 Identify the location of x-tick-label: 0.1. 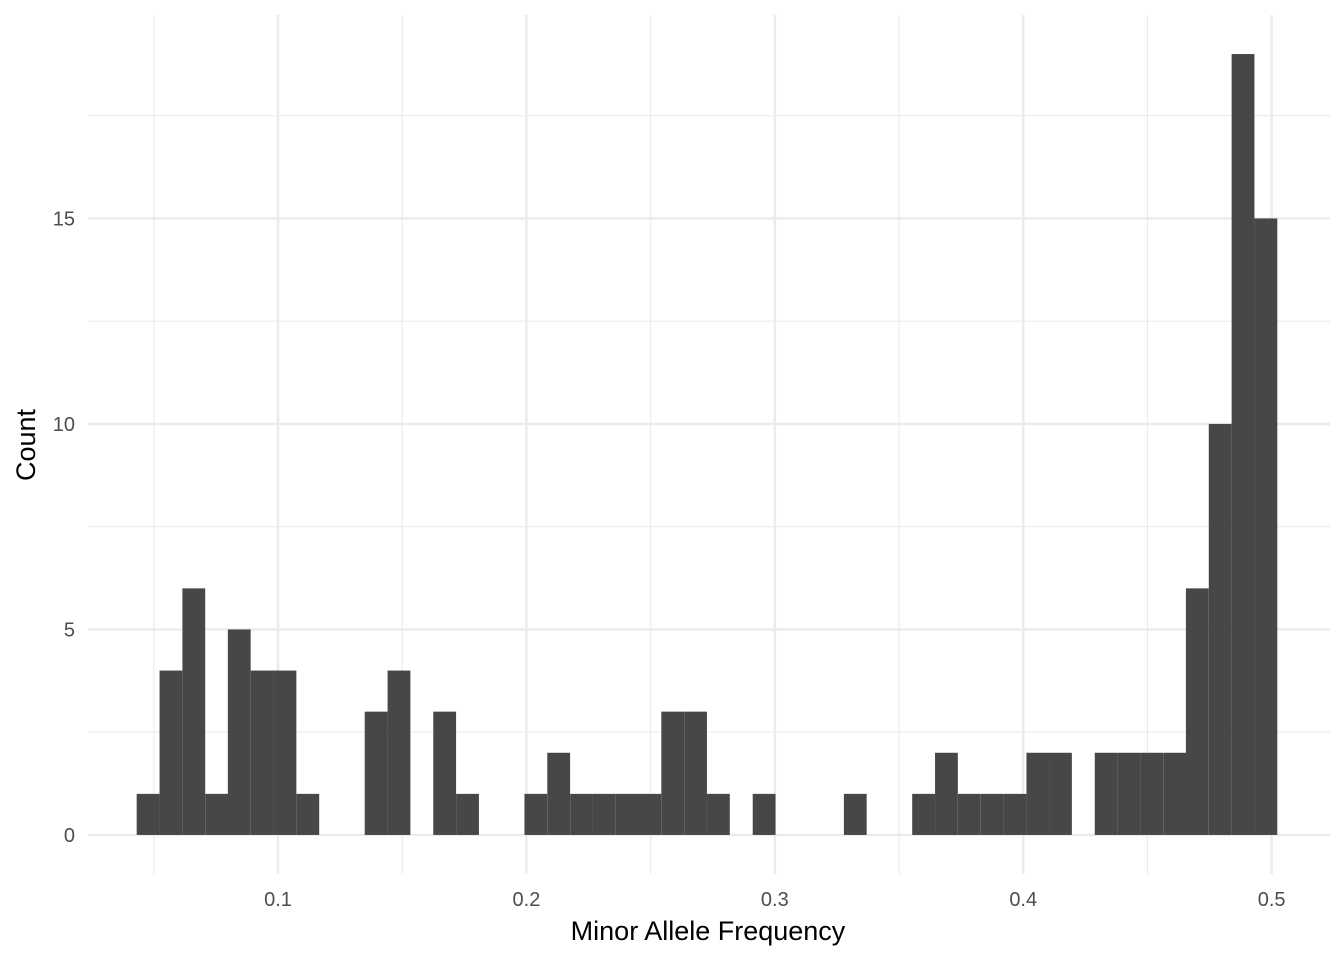
(278, 900).